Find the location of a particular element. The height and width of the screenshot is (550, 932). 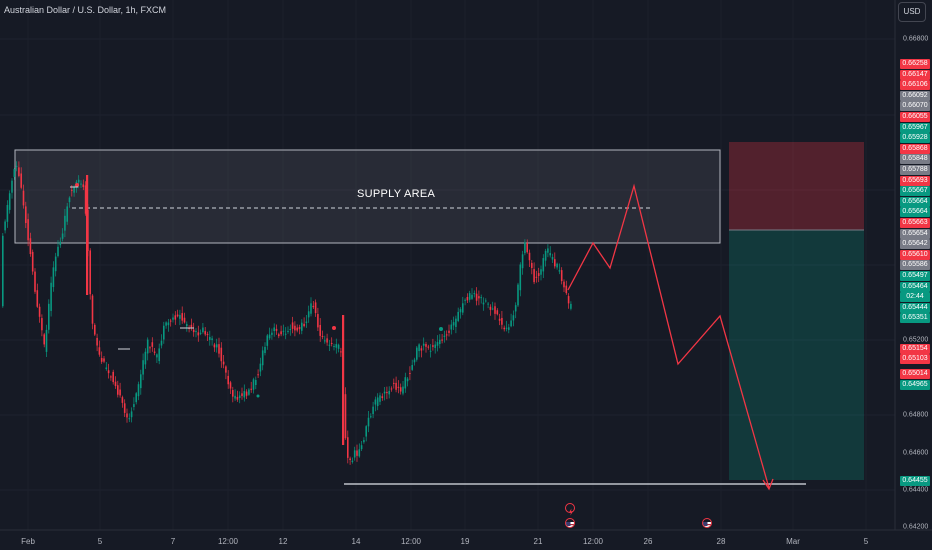

currency-button: USD is located at coordinates (912, 12).